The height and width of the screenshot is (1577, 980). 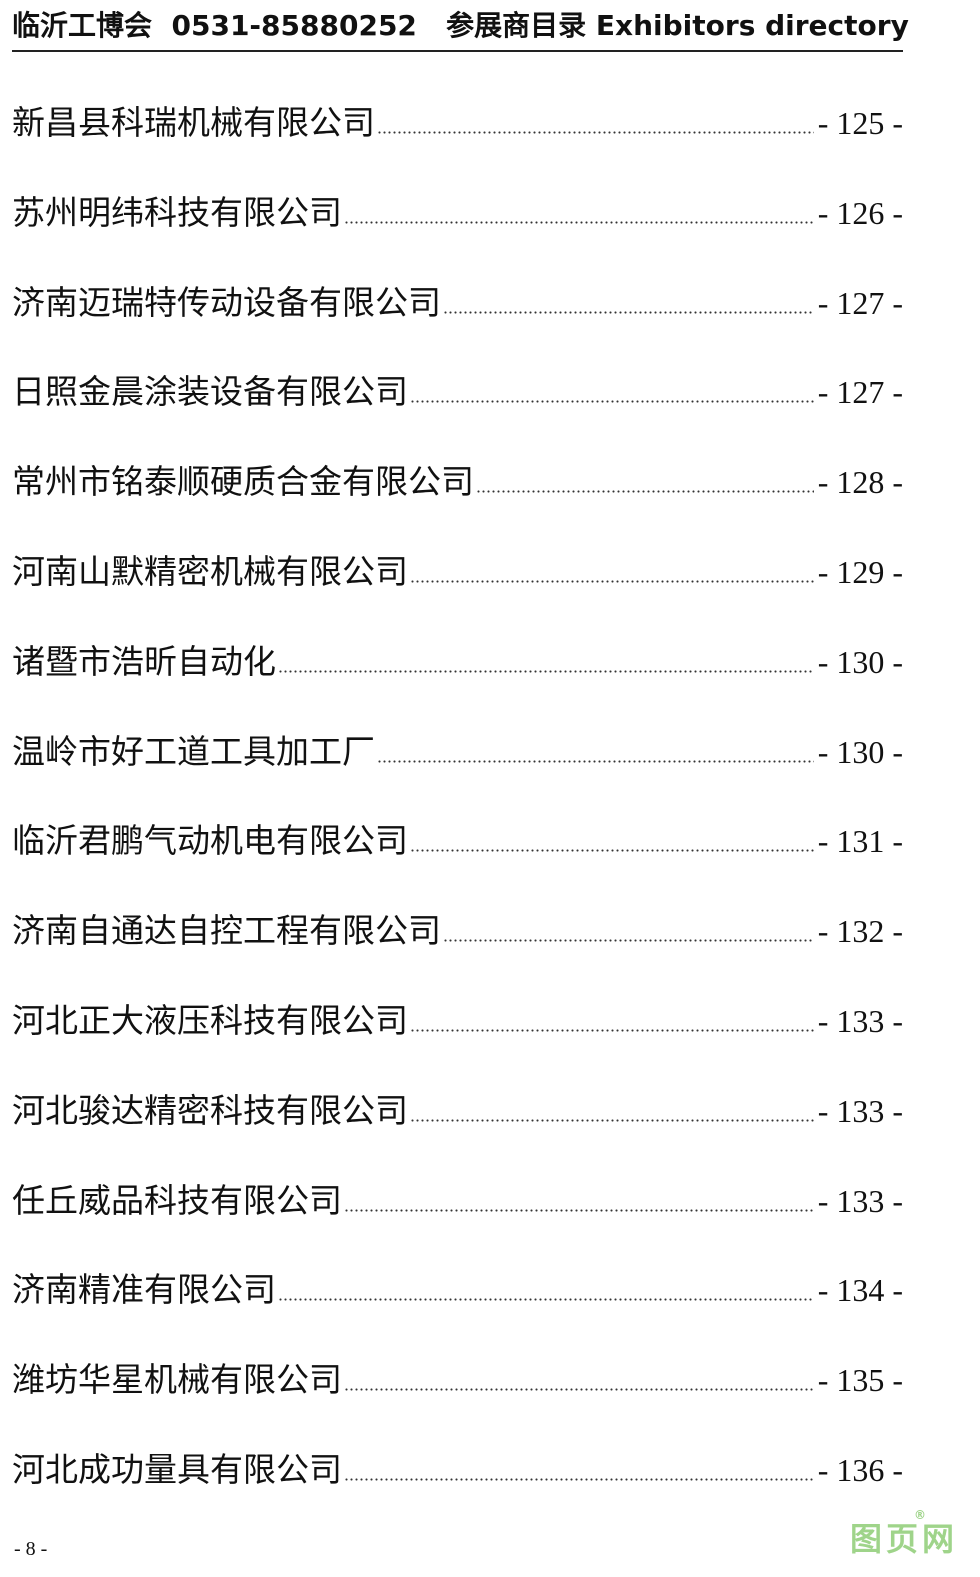 I want to click on toc-entry: 临沂君鹏气动机电有限公司 - 131 -, so click(x=457, y=859).